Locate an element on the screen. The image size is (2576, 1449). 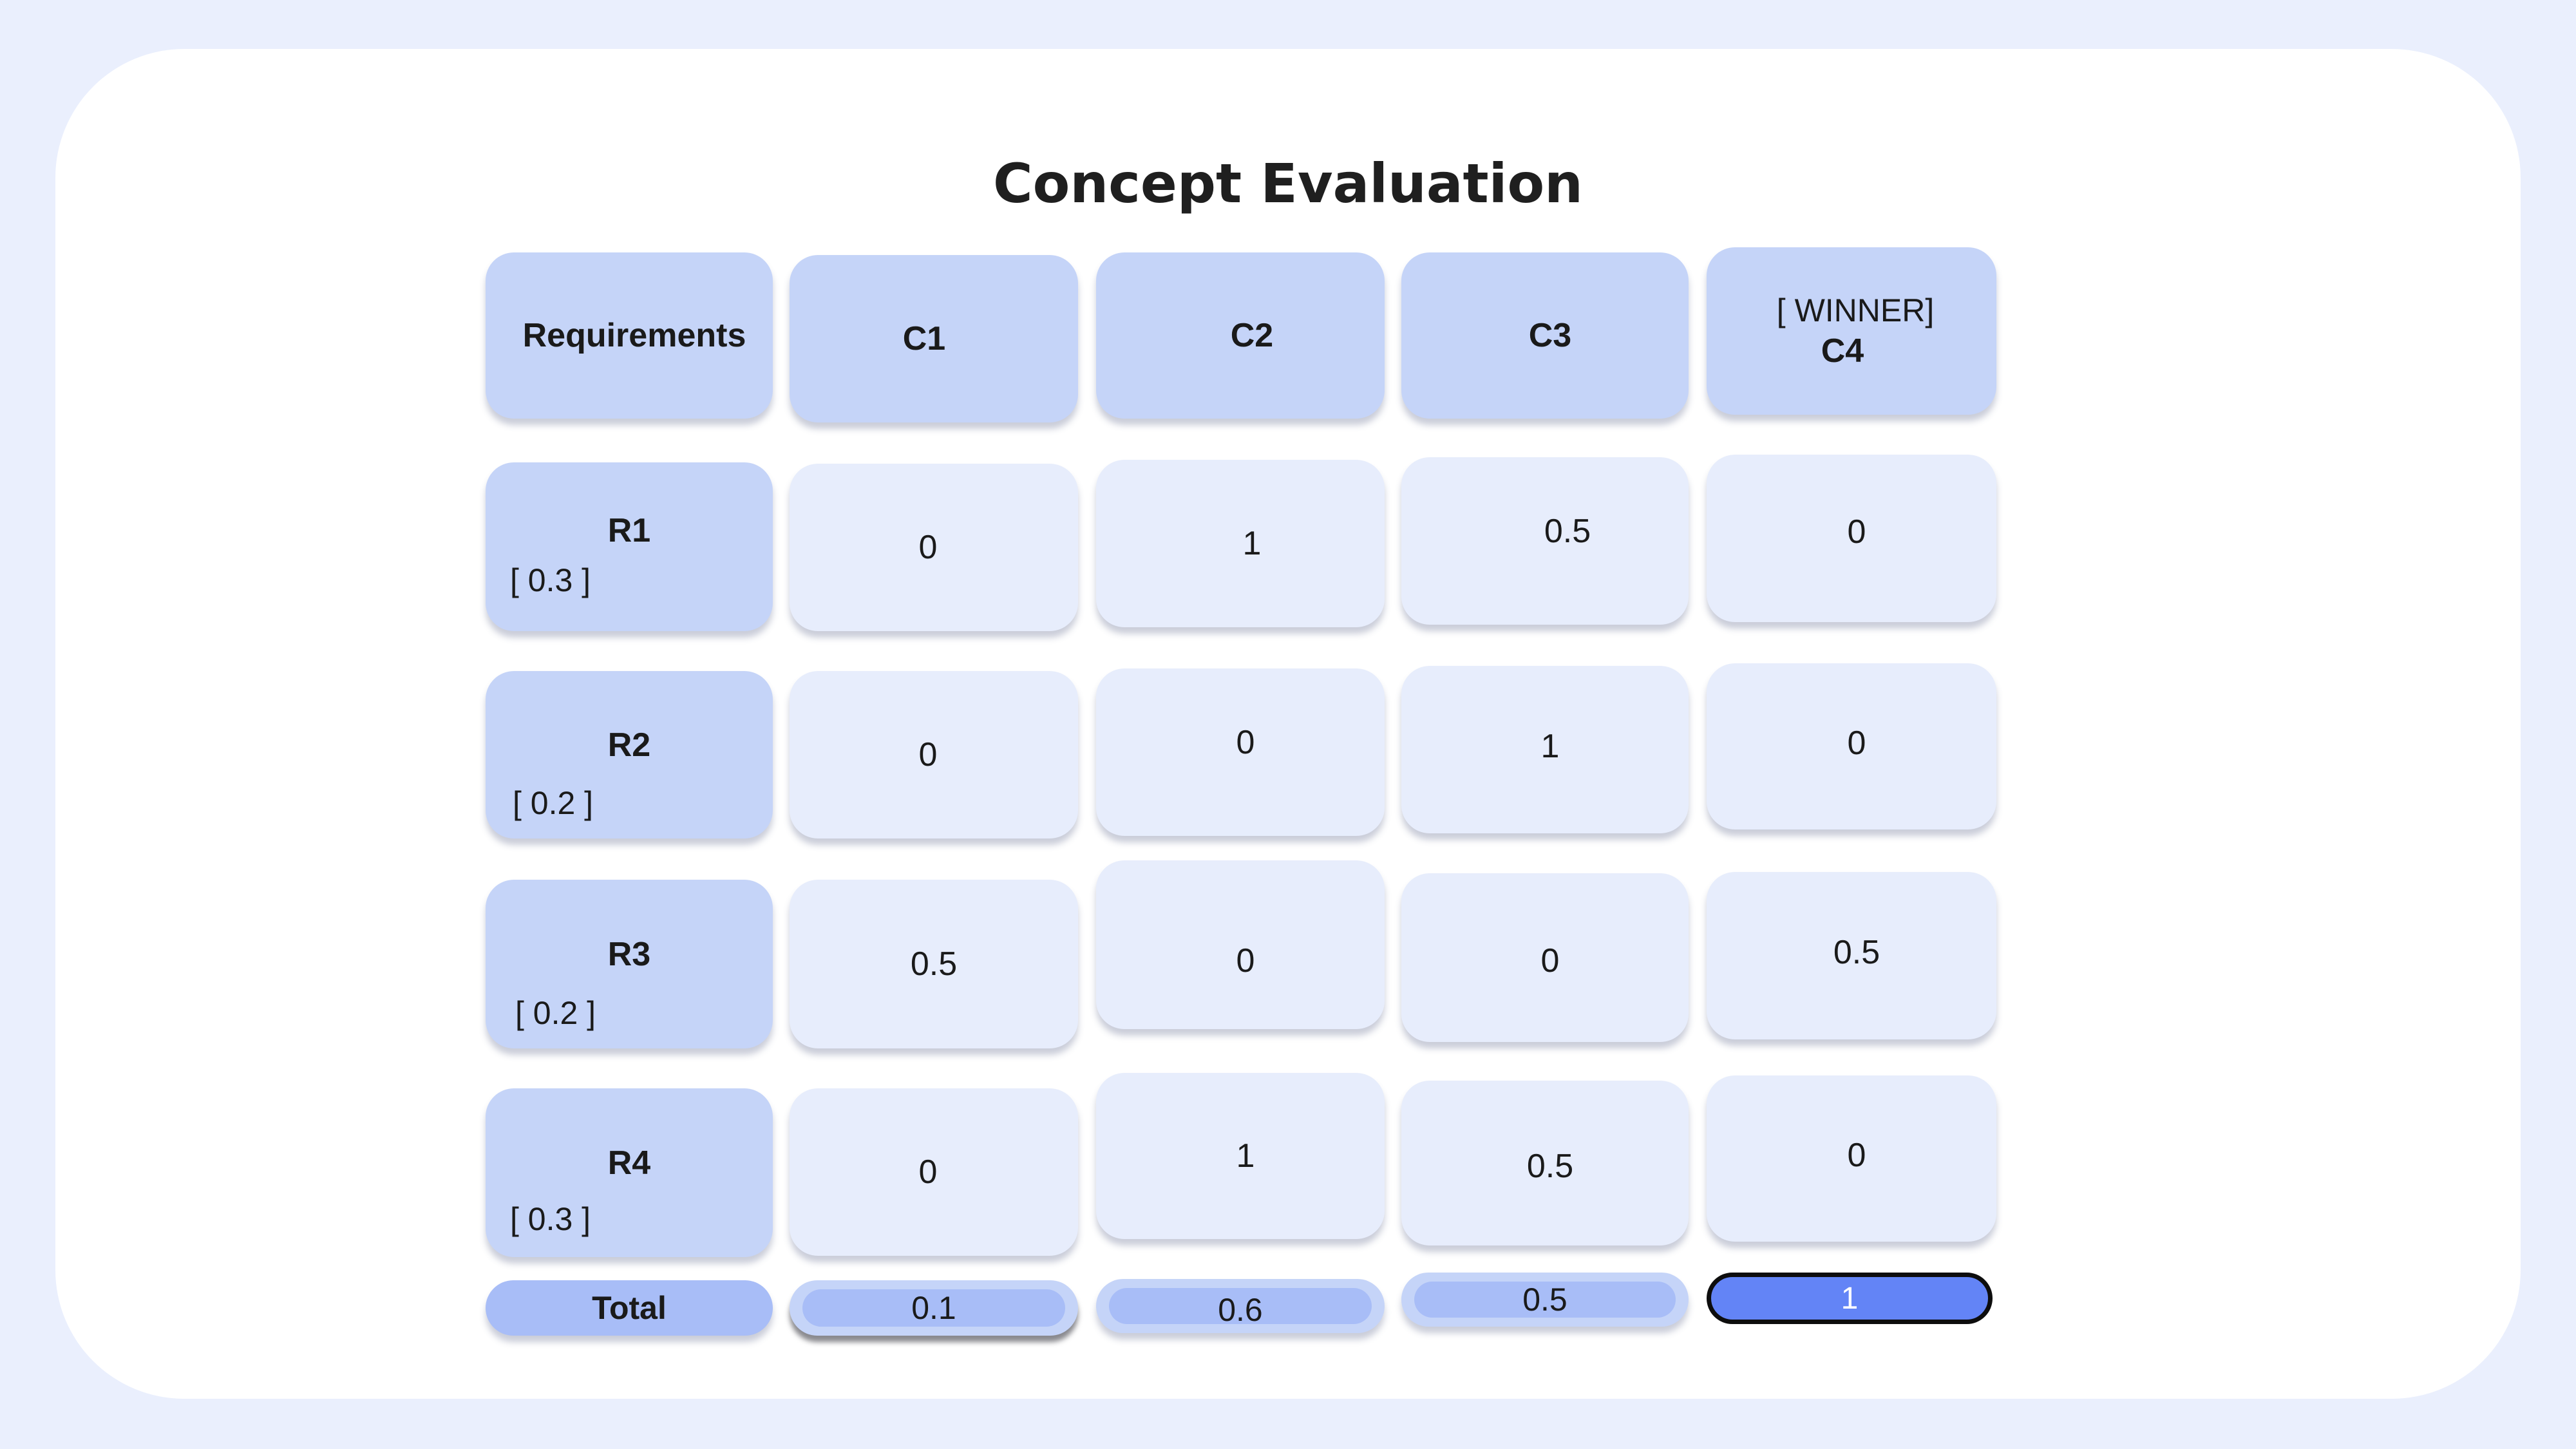
row-r4-name: R4 is located at coordinates (629, 1163).